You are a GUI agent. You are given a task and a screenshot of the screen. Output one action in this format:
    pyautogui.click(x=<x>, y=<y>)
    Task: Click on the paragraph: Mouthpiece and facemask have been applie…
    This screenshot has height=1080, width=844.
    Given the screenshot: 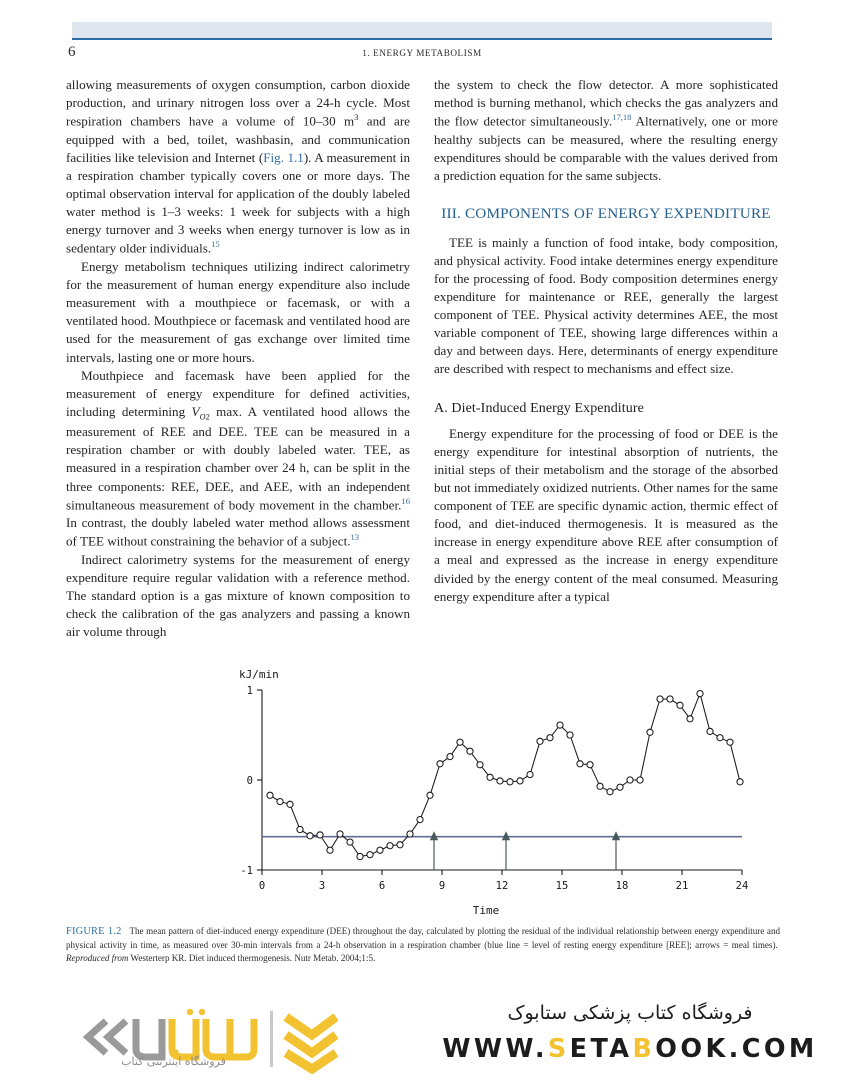 What is the action you would take?
    pyautogui.click(x=238, y=459)
    